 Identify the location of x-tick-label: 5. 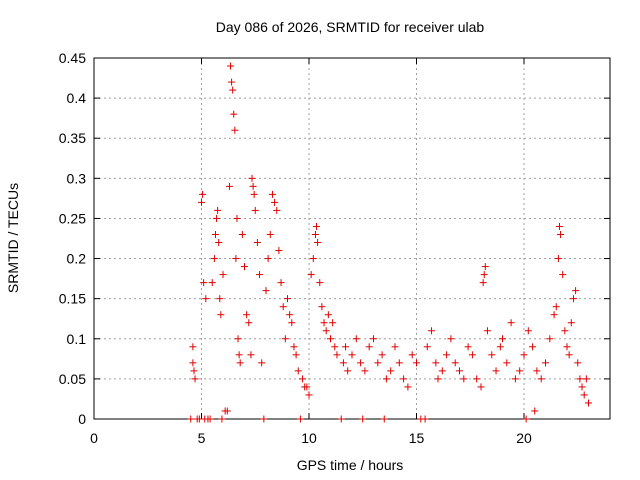
(202, 438).